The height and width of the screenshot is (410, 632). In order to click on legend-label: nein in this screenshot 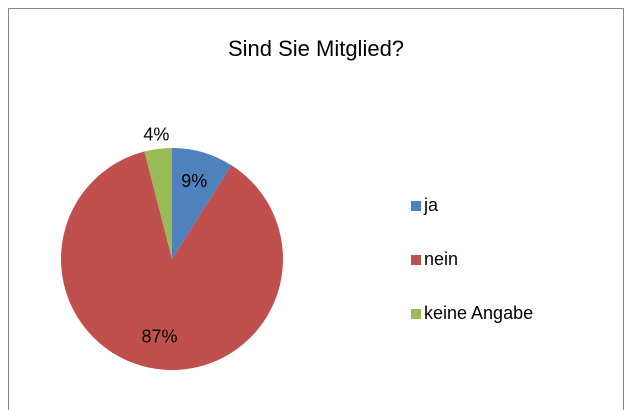, I will do `click(441, 259)`.